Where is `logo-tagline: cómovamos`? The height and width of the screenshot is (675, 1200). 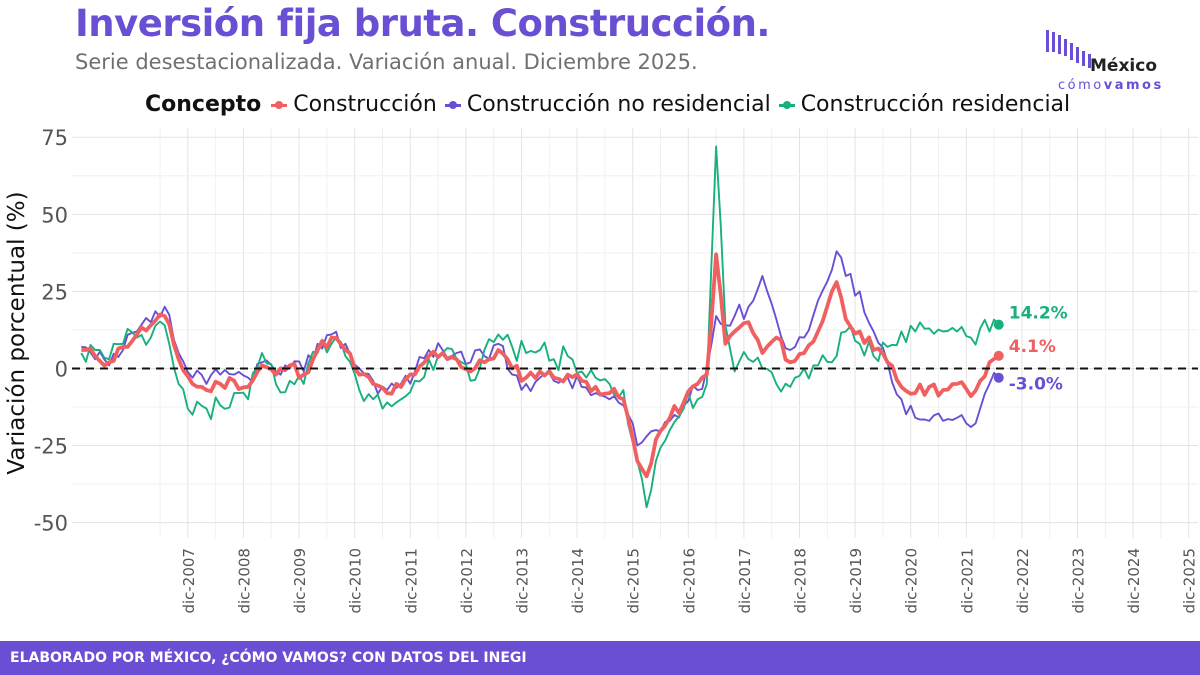
logo-tagline: cómovamos is located at coordinates (1111, 85).